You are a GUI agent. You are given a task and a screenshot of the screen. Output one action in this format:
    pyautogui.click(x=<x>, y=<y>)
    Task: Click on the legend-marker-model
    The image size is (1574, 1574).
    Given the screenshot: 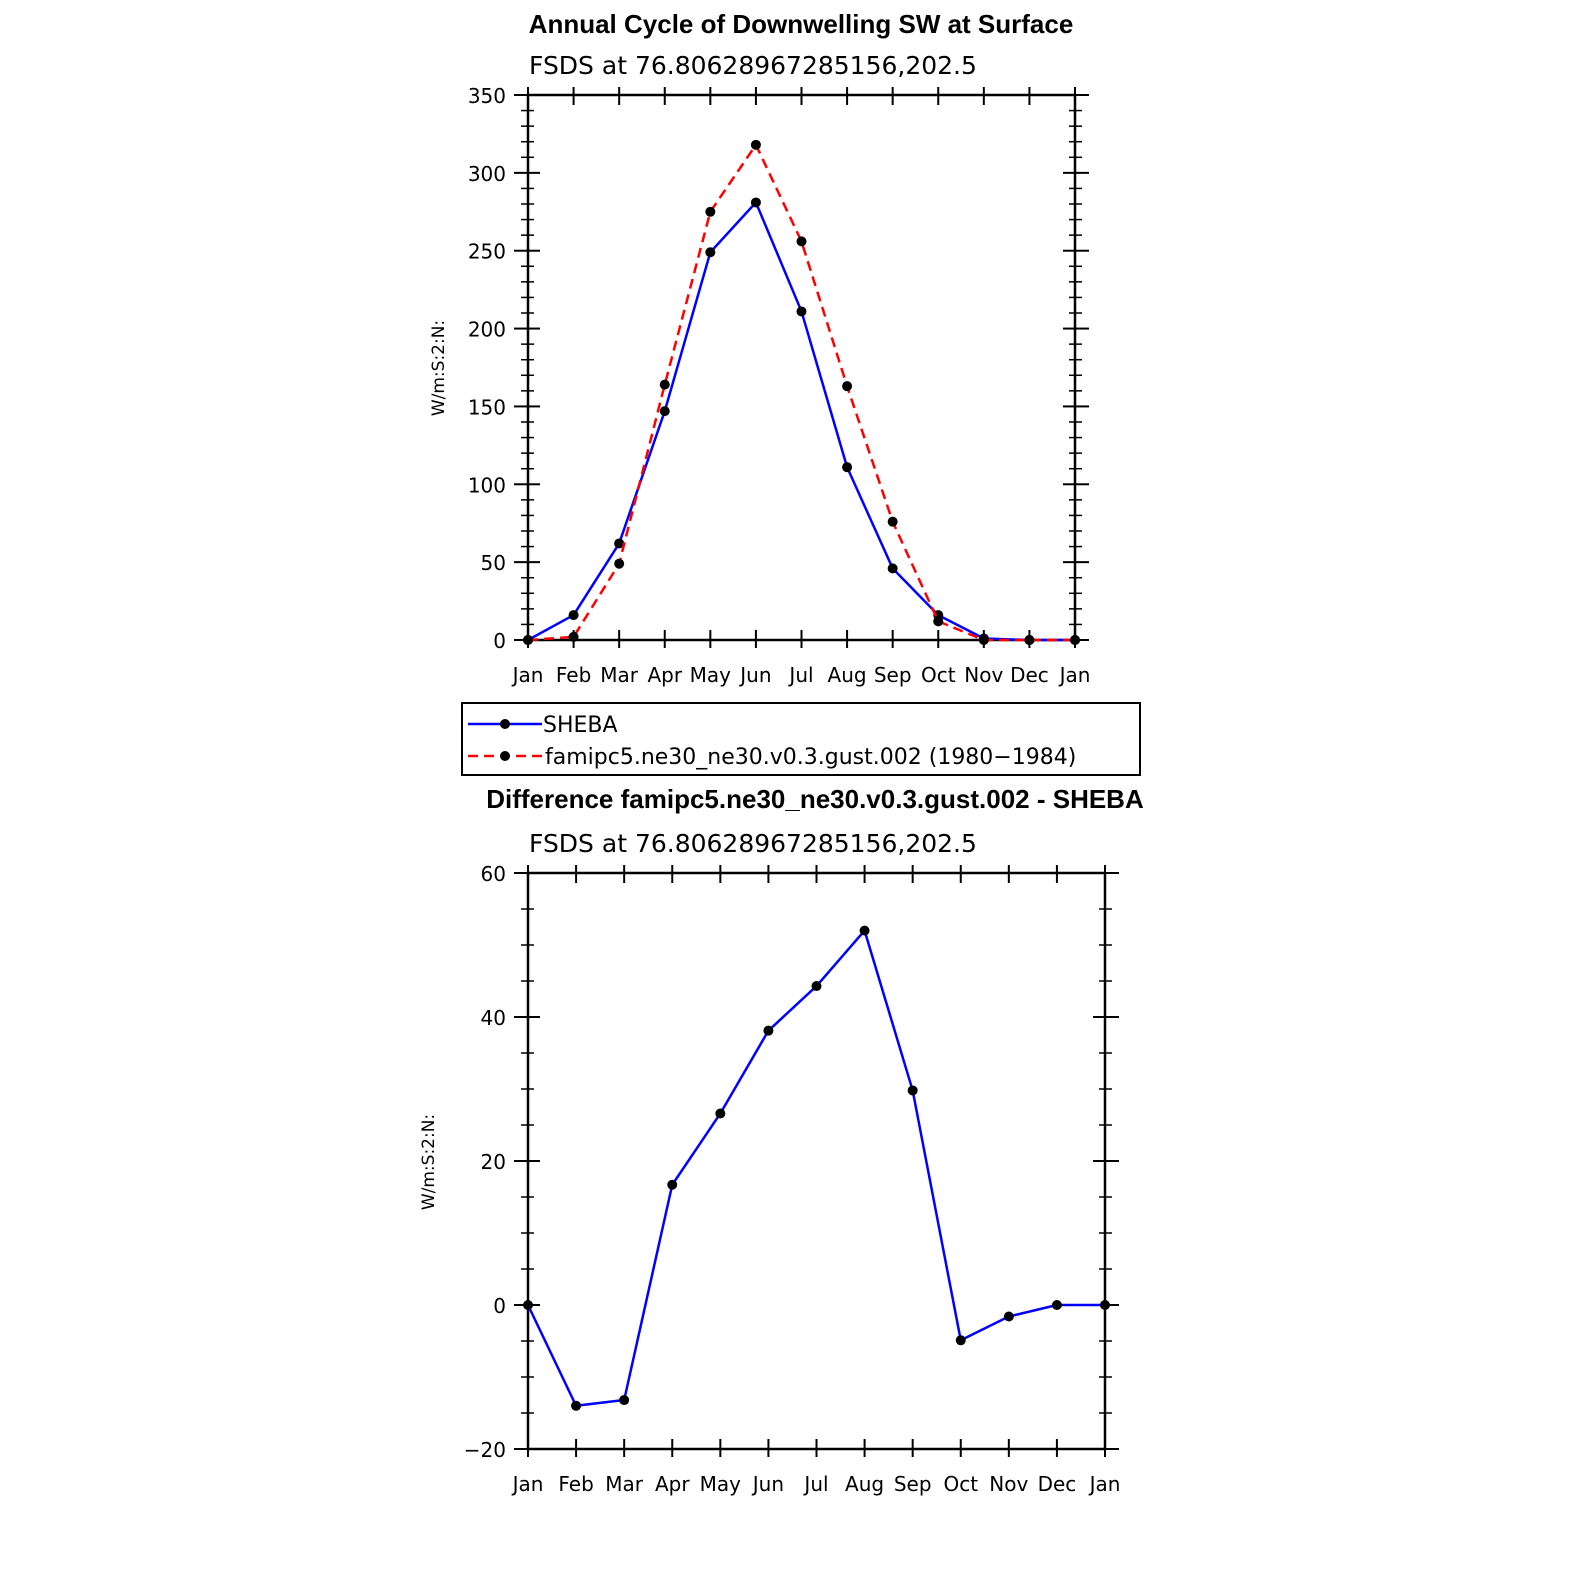 What is the action you would take?
    pyautogui.click(x=505, y=756)
    